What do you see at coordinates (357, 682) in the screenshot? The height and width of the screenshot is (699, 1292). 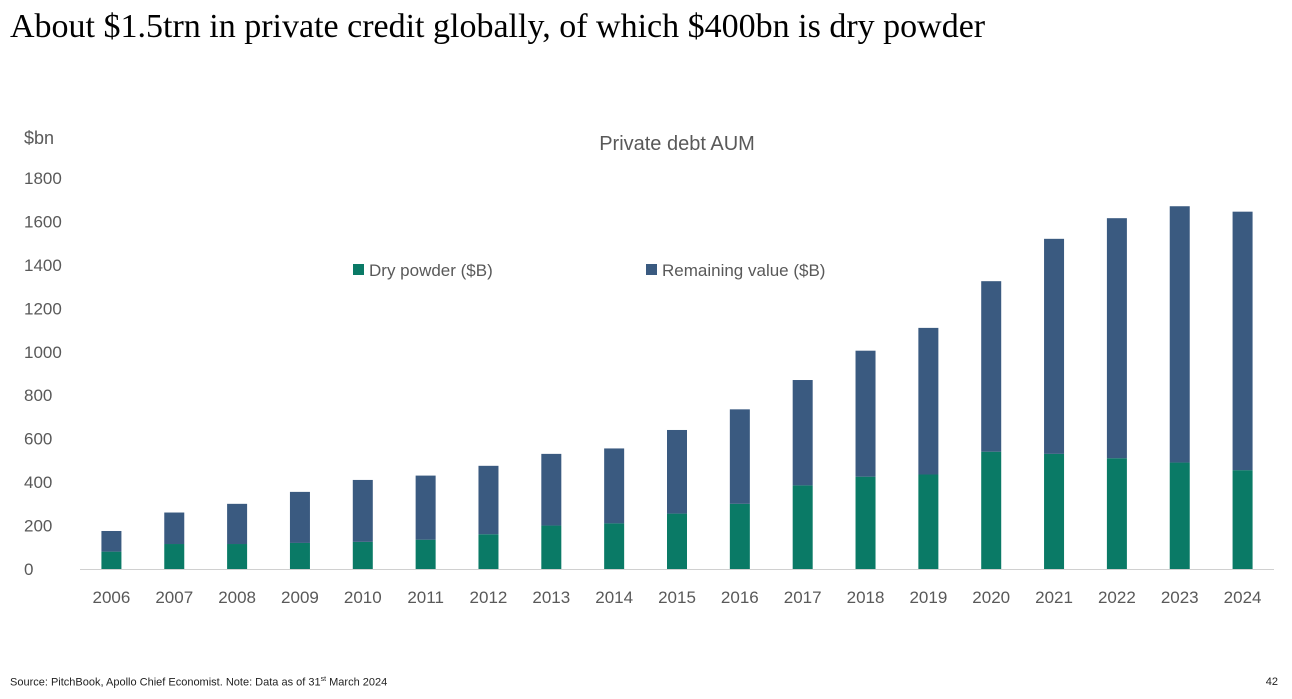 I see `footer-source-date: March 2024` at bounding box center [357, 682].